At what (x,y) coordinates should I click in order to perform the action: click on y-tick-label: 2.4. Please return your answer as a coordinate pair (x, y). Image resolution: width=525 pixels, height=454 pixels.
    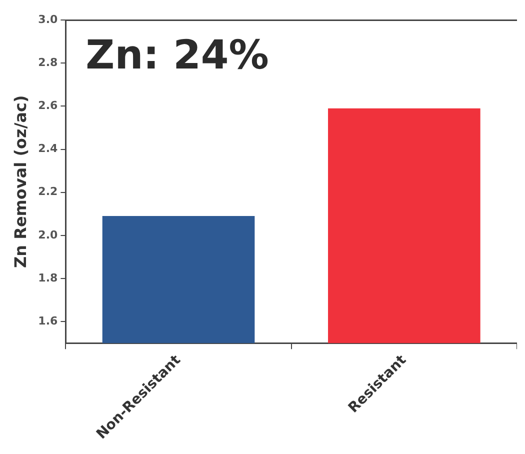
    Looking at the image, I should click on (48, 149).